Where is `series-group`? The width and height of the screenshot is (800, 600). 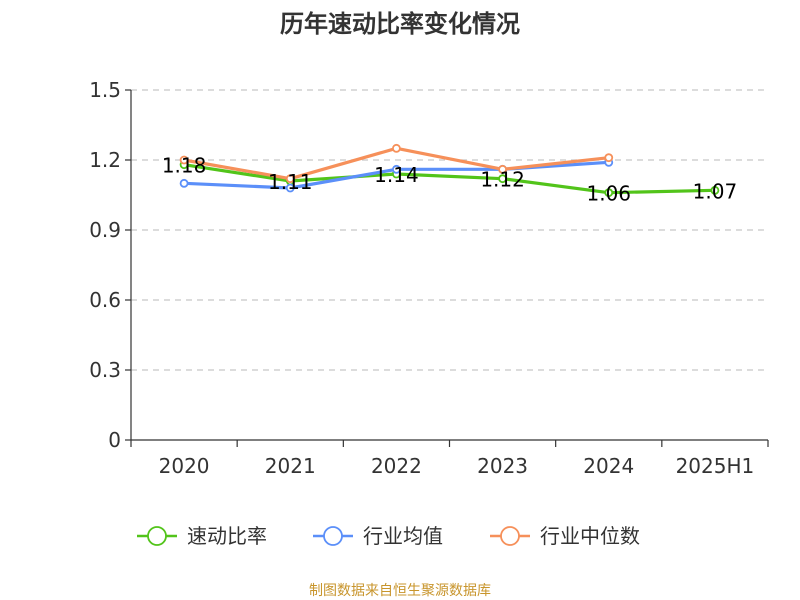 series-group is located at coordinates (449, 170).